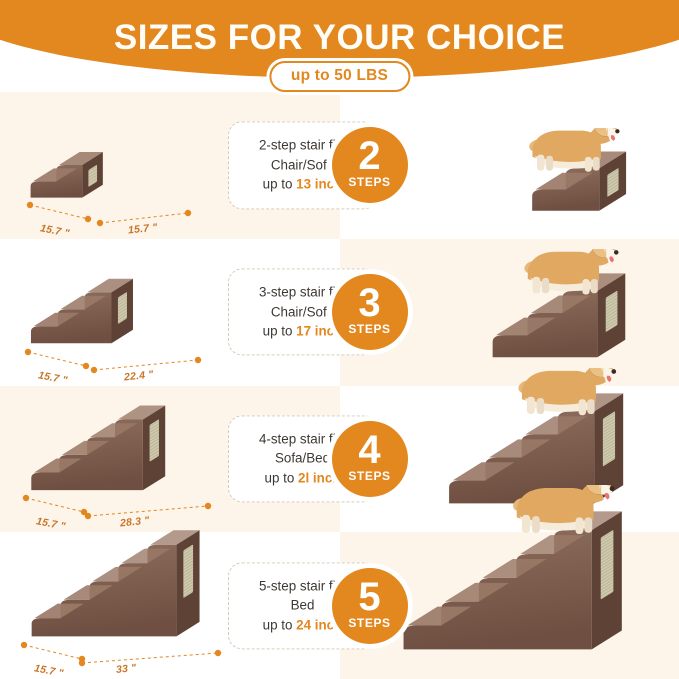 This screenshot has width=679, height=679. What do you see at coordinates (302, 458) in the screenshot?
I see `info-card-line-2: Sofa/Bed` at bounding box center [302, 458].